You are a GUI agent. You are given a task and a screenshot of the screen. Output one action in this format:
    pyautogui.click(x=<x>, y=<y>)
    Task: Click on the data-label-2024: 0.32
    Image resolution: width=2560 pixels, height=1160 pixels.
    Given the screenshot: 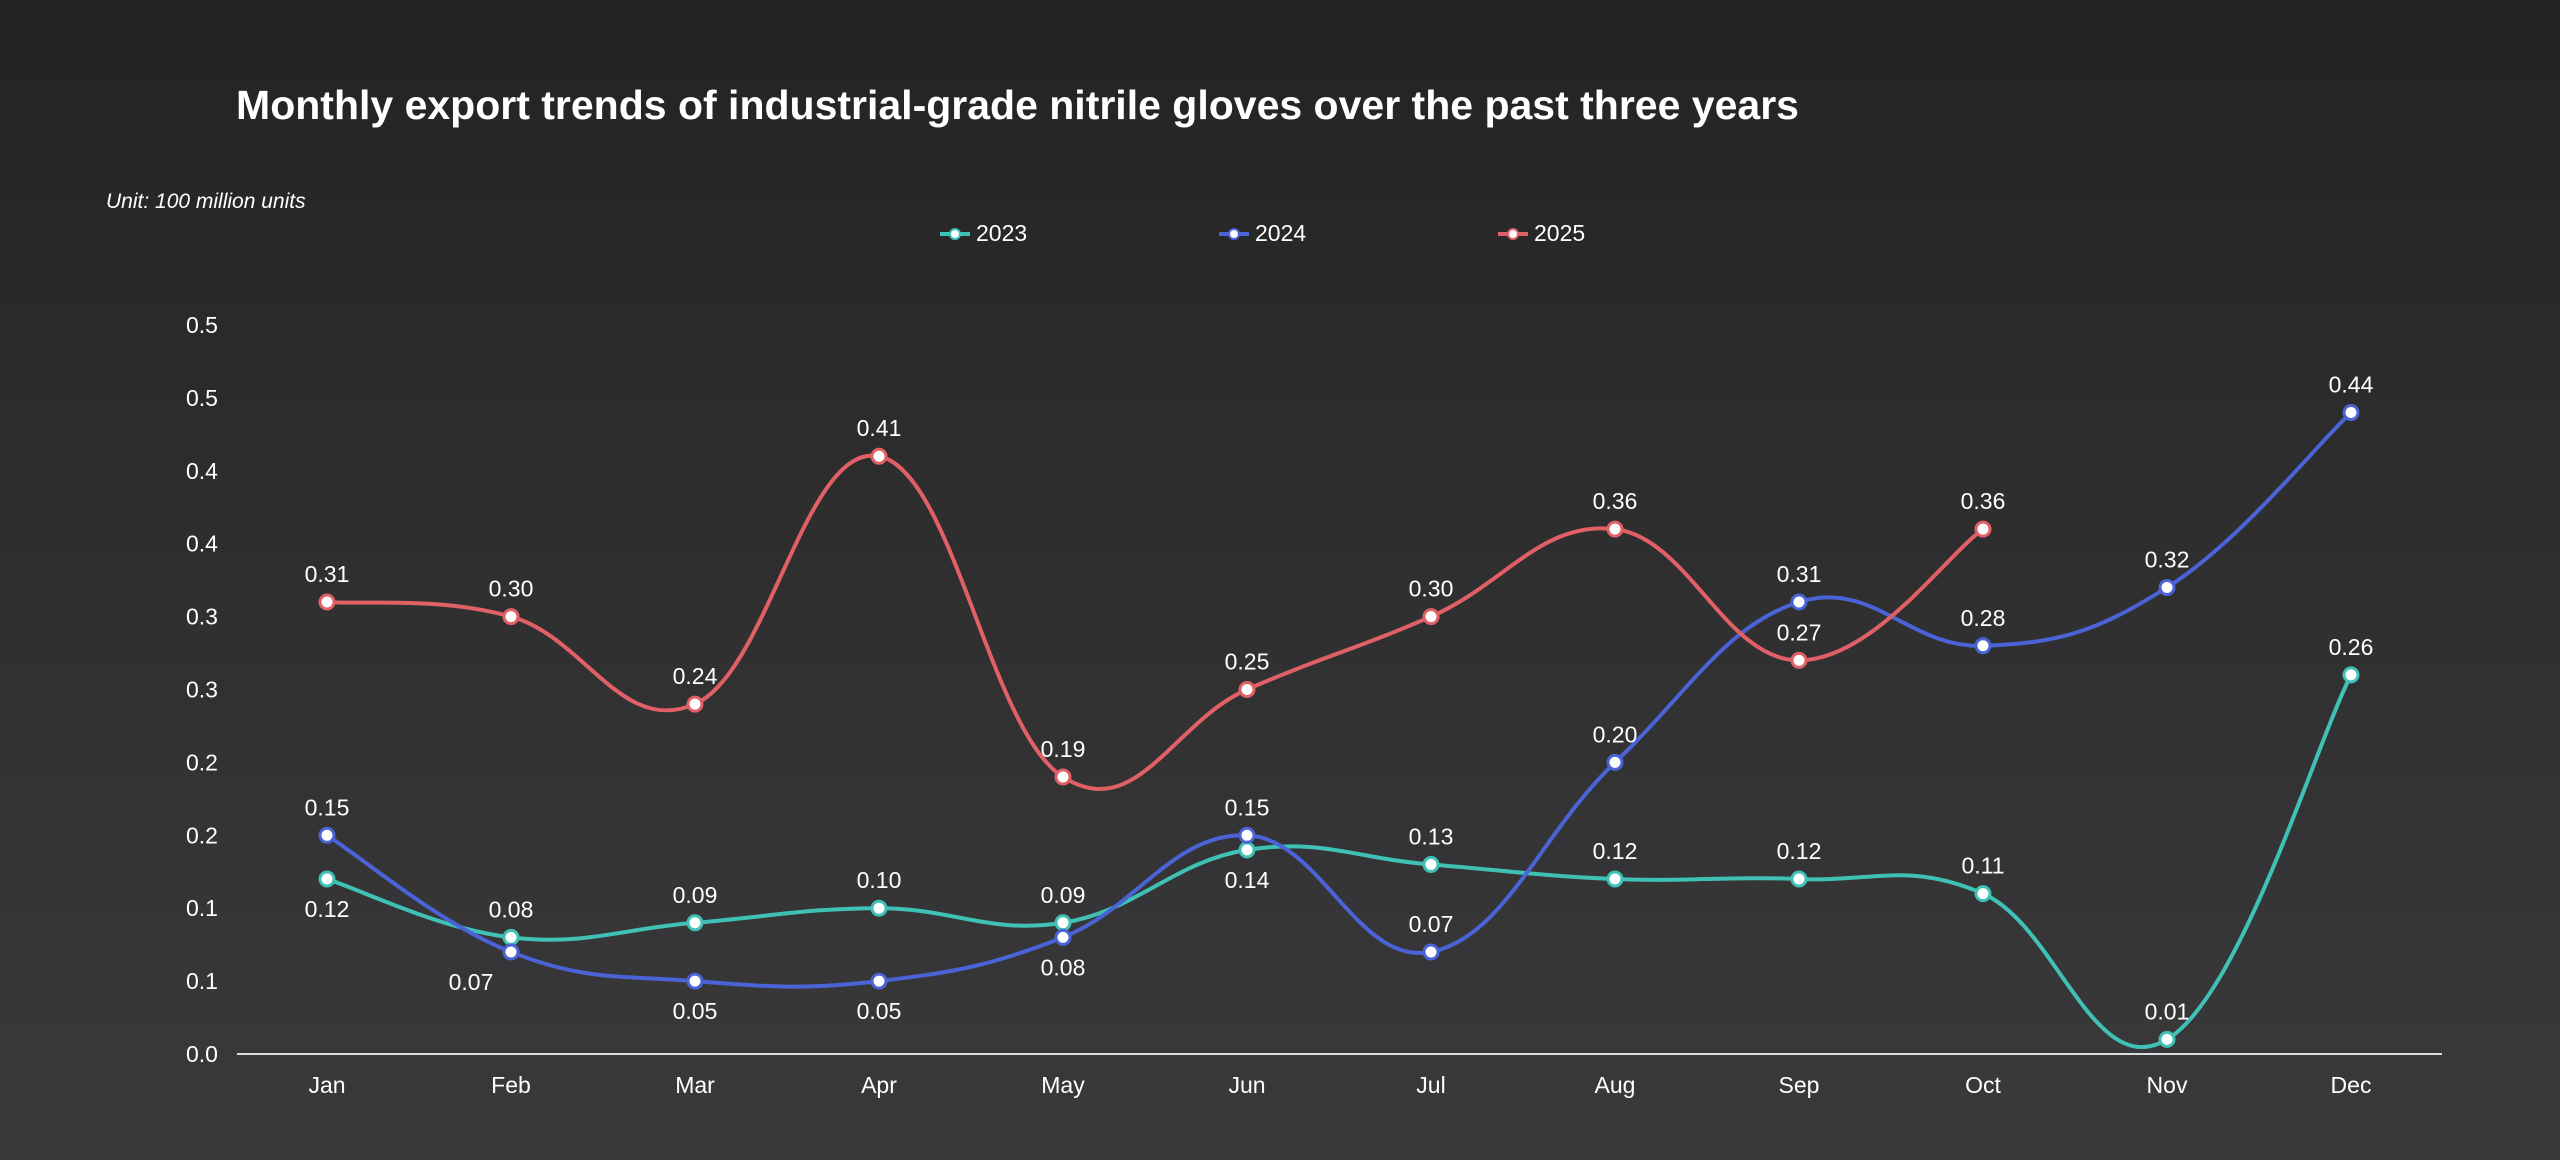 What is the action you would take?
    pyautogui.click(x=2167, y=559)
    